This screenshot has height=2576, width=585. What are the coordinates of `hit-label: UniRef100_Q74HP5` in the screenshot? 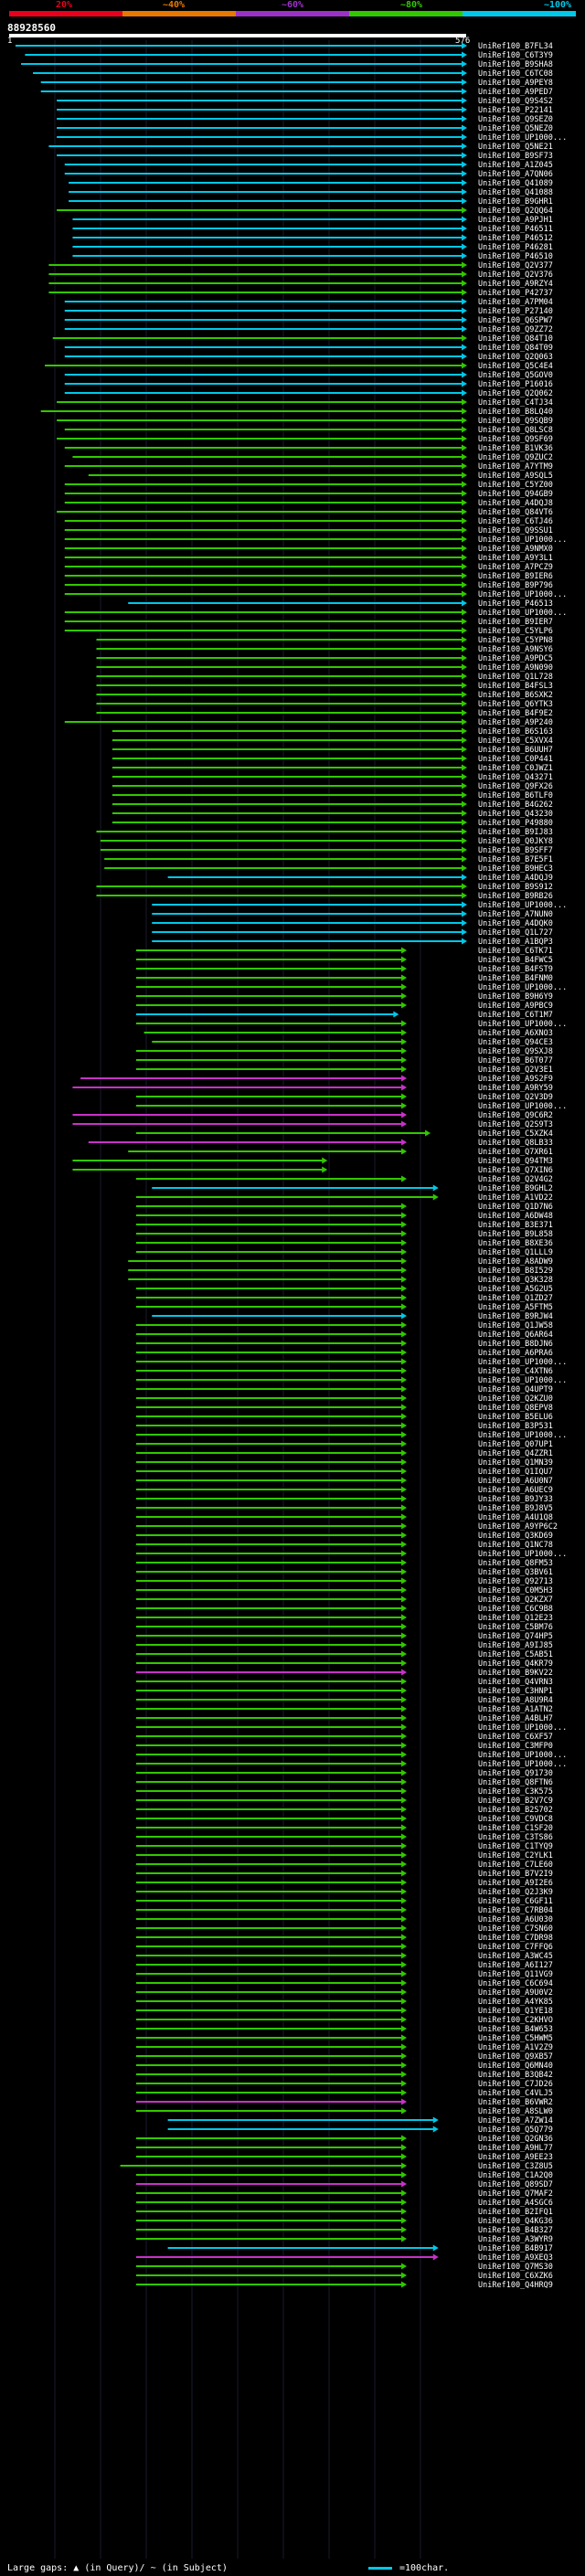 It's located at (515, 1636).